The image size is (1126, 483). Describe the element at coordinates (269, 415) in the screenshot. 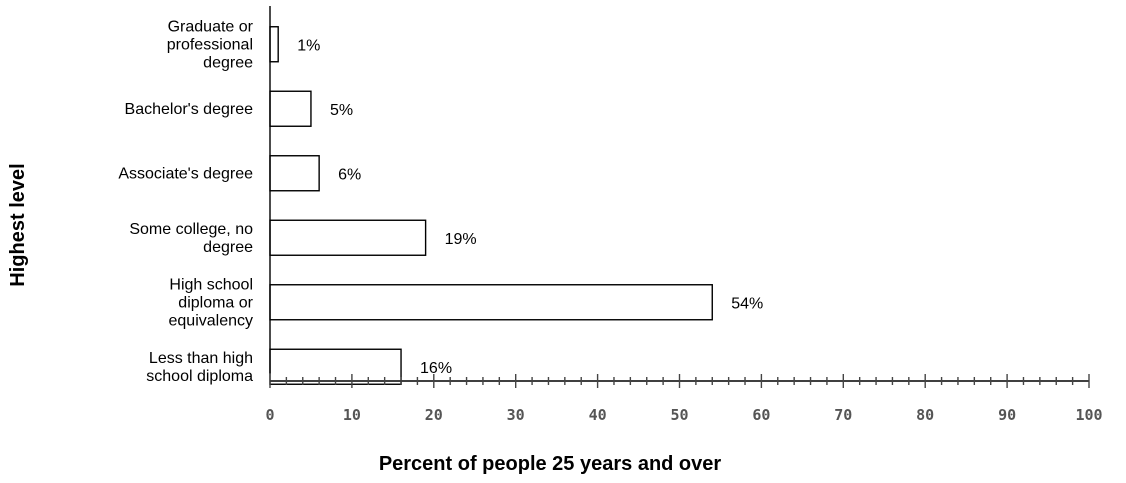

I see `x-tick-label: 0` at that location.